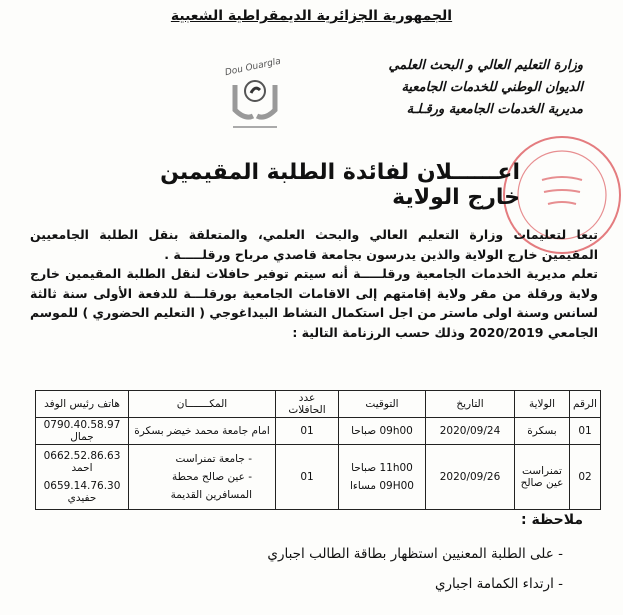 The image size is (623, 615). What do you see at coordinates (82, 477) in the screenshot?
I see `cell-phone: 0662.52.86.63 احمد 0659.14.76.30 حفيدي` at bounding box center [82, 477].